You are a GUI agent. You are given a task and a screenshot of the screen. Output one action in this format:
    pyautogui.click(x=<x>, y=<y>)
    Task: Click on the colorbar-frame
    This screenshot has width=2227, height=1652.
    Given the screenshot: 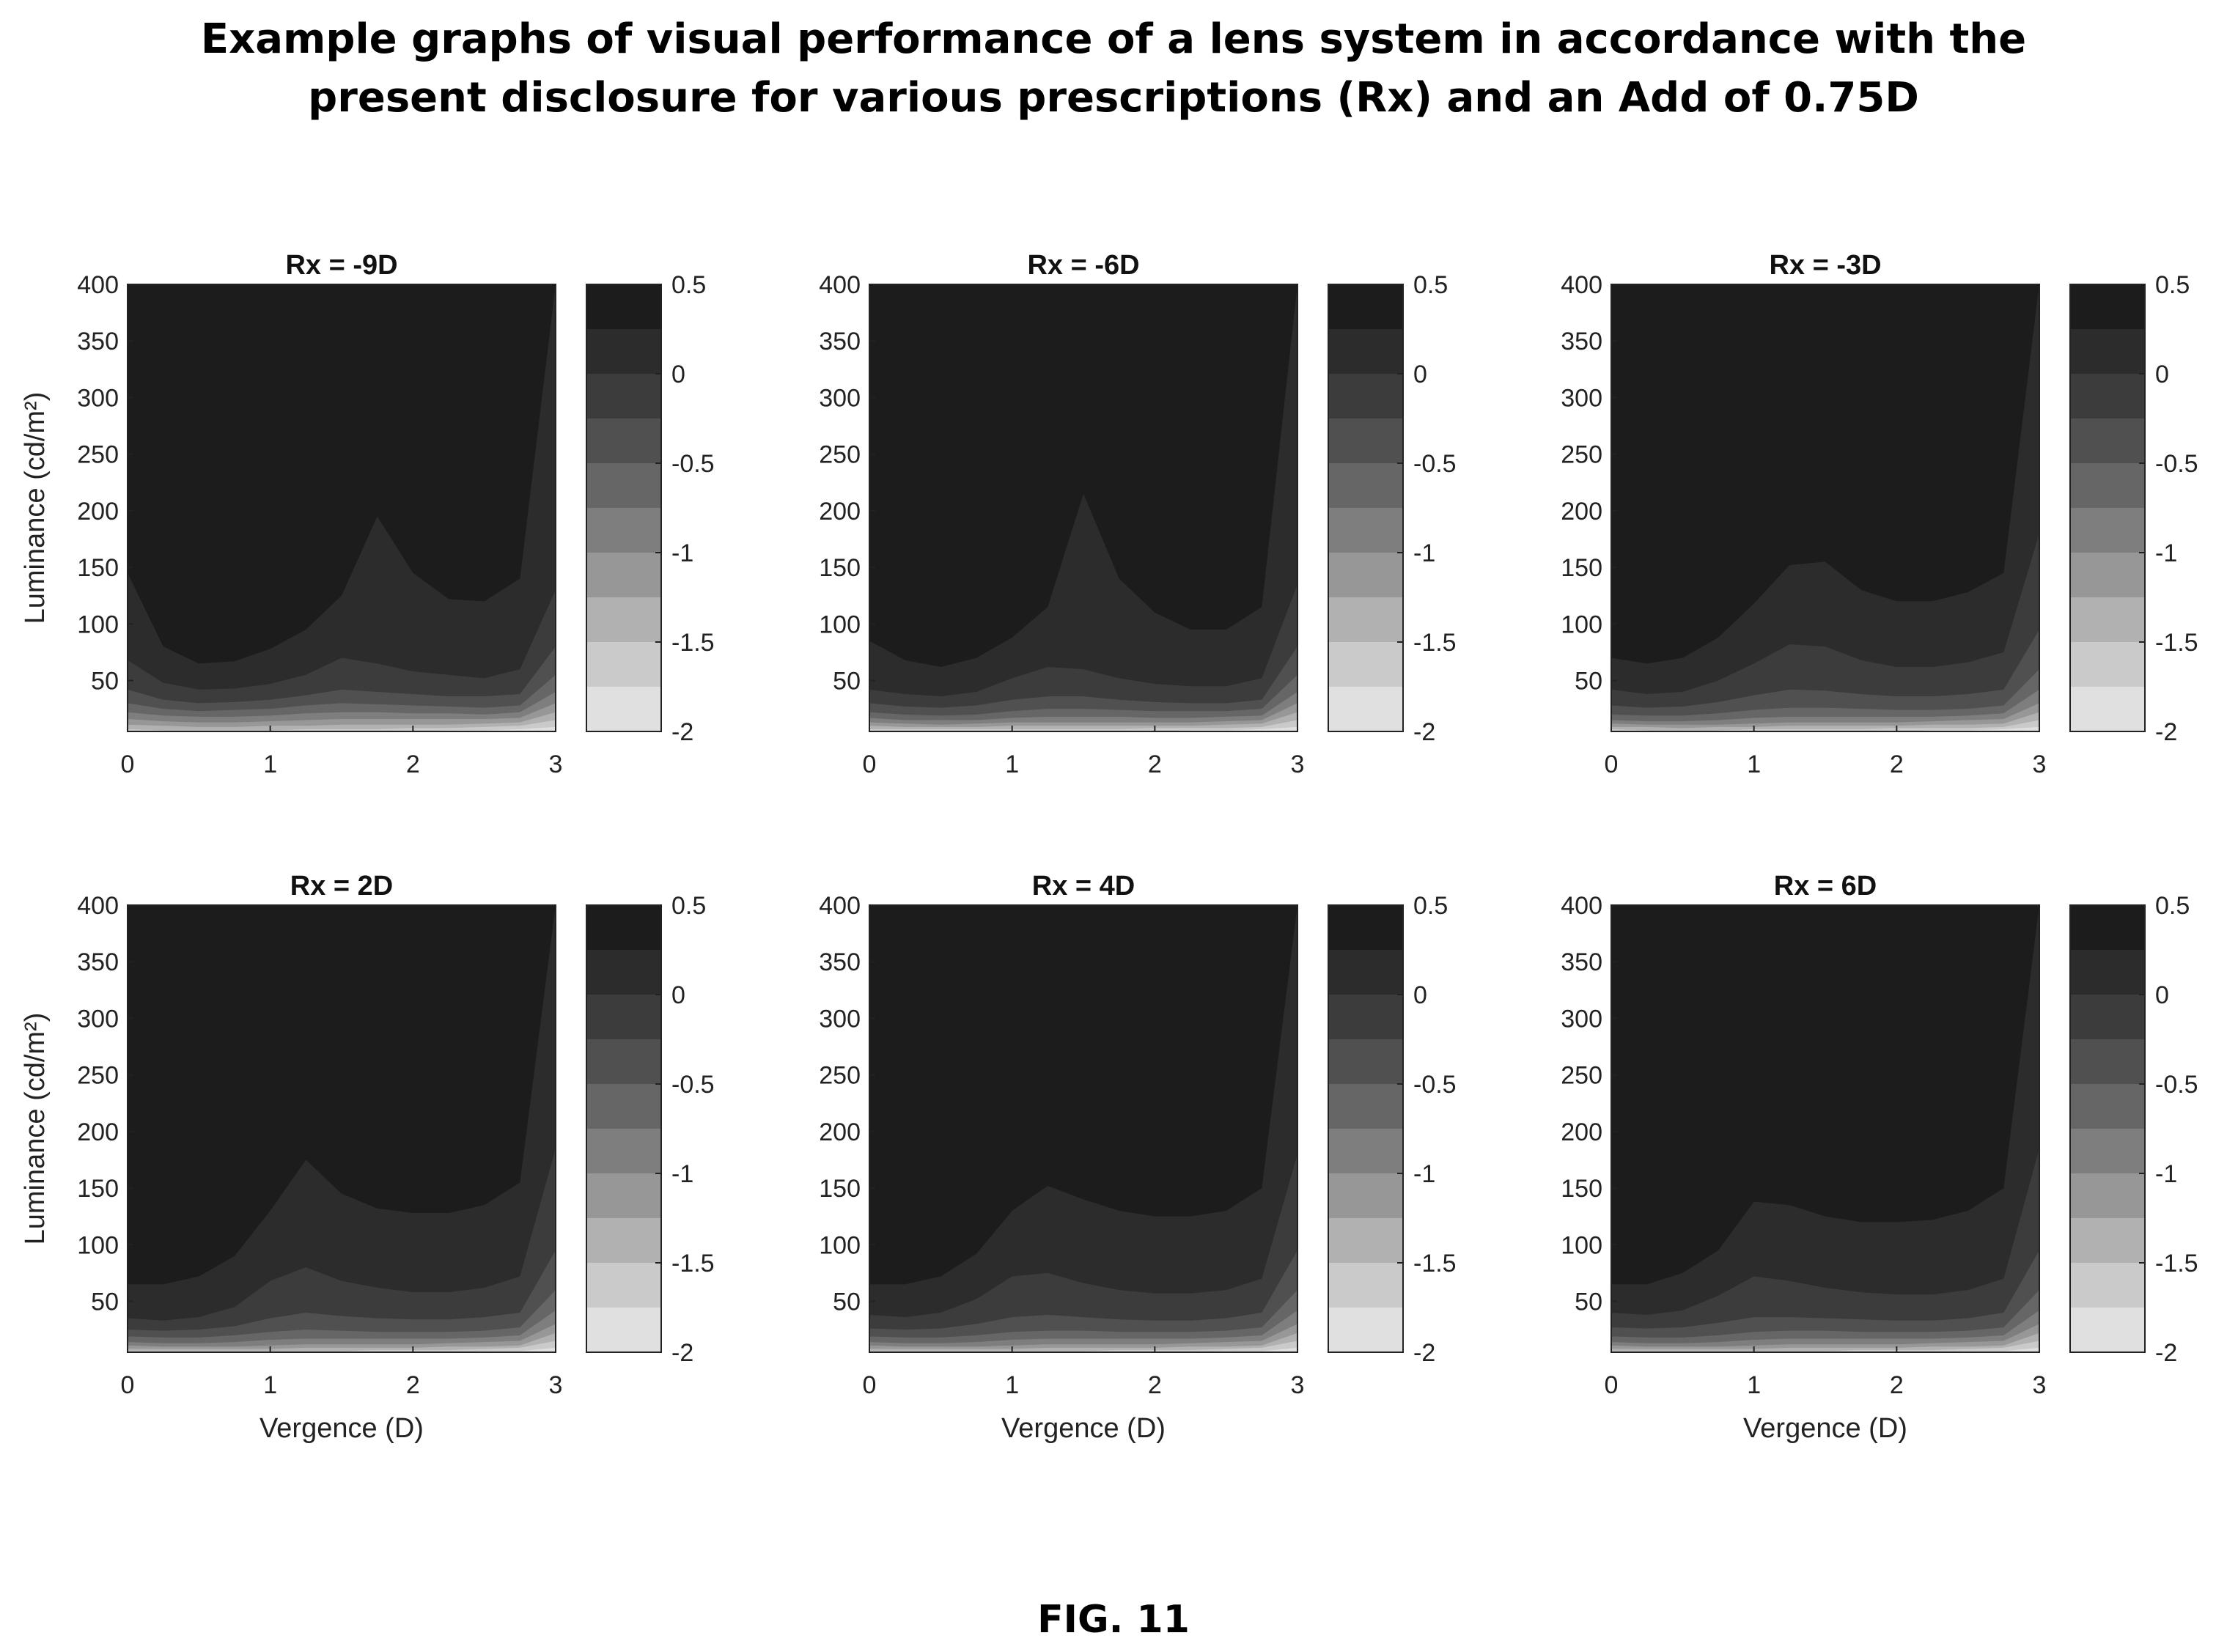 What is the action you would take?
    pyautogui.click(x=1366, y=508)
    